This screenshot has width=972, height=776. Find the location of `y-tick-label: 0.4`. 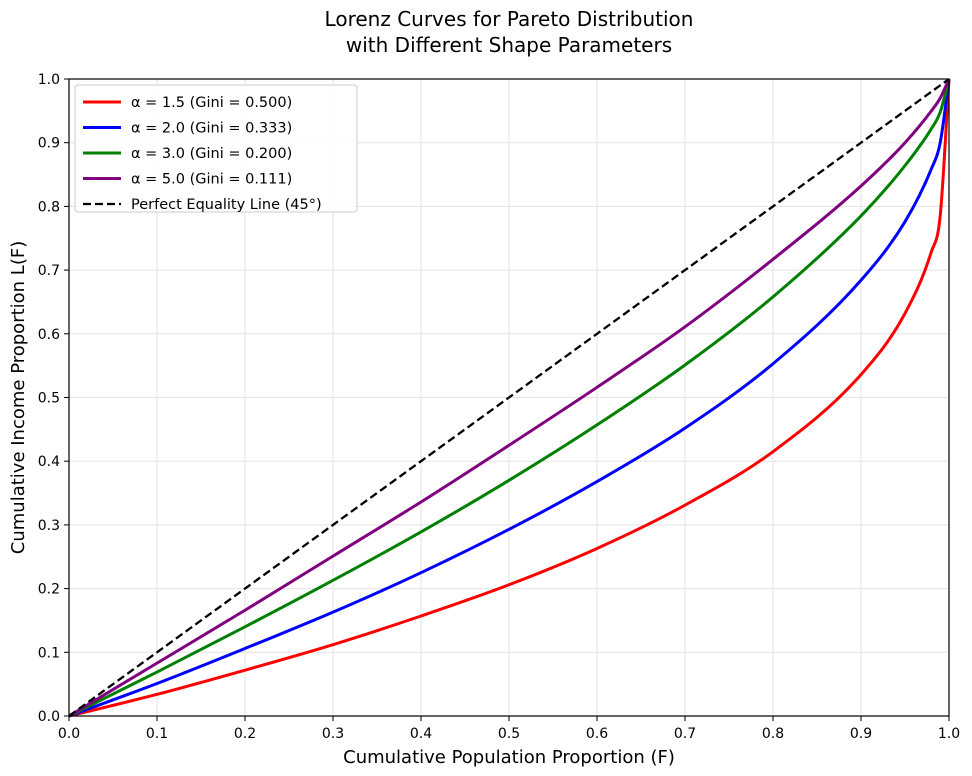

y-tick-label: 0.4 is located at coordinates (49, 462).